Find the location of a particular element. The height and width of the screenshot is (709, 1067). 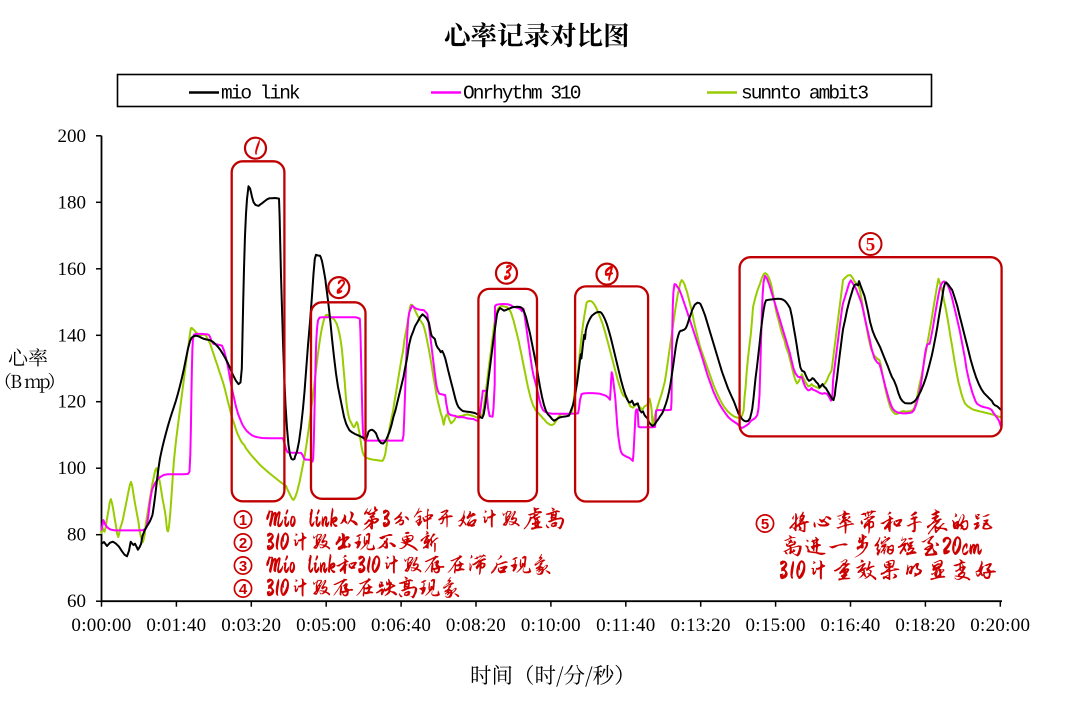

svg-text: 0:03:20 is located at coordinates (251, 625).